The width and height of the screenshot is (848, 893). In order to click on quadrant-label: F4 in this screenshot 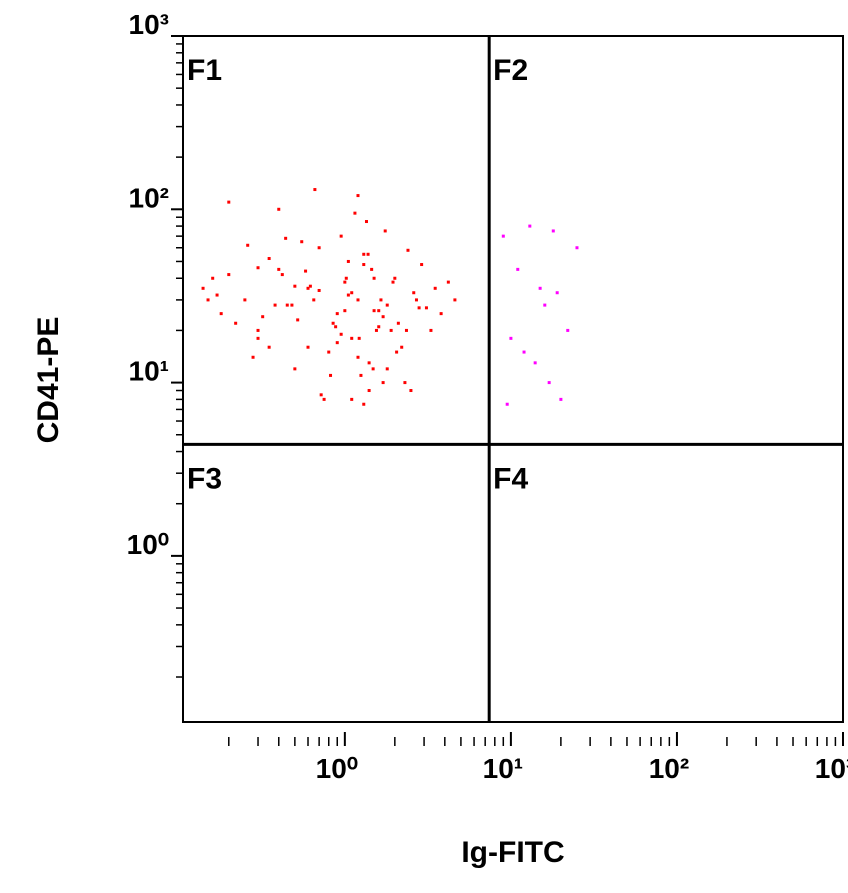, I will do `click(510, 478)`.